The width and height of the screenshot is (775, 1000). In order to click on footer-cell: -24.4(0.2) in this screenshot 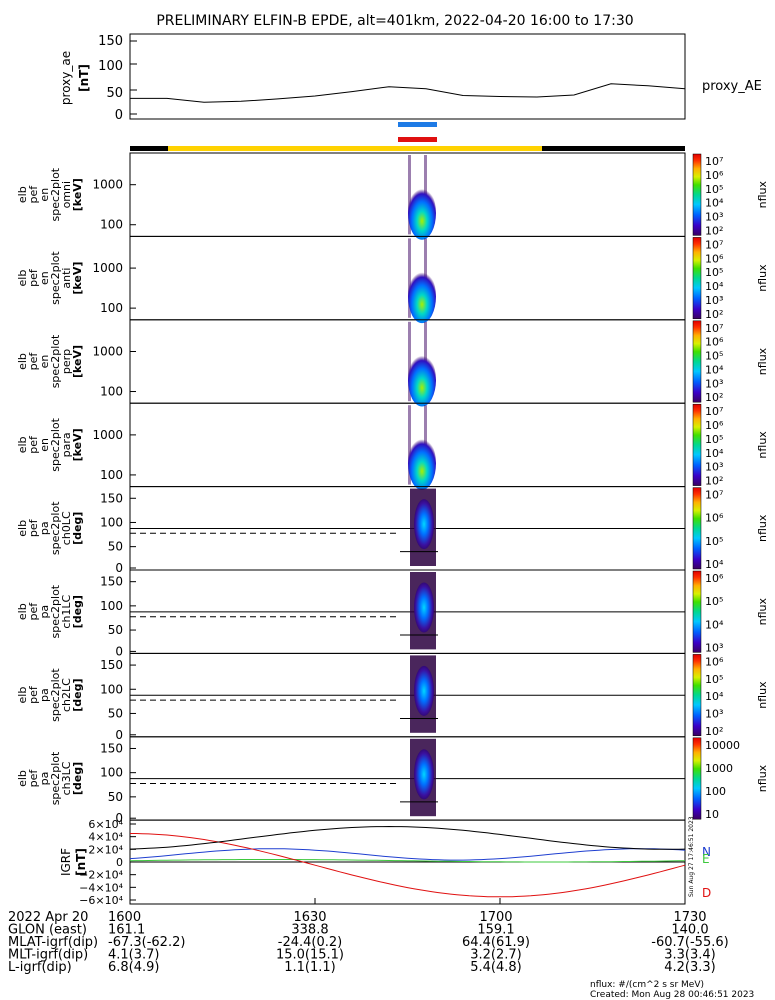, I will do `click(310, 942)`.